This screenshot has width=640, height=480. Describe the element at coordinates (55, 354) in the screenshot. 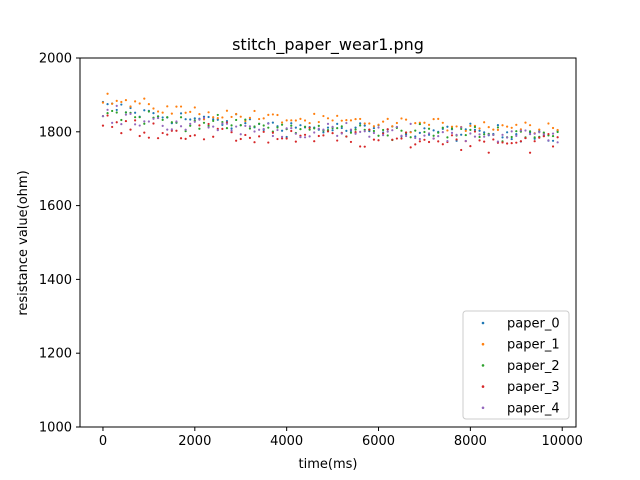

I see `y-tick-label: 1200` at that location.